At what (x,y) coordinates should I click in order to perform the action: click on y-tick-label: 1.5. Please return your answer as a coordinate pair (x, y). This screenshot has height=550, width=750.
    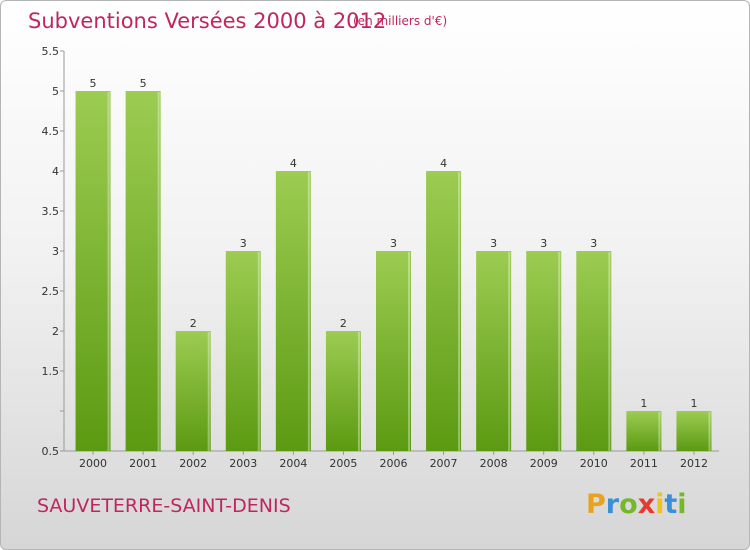
    Looking at the image, I should click on (51, 371).